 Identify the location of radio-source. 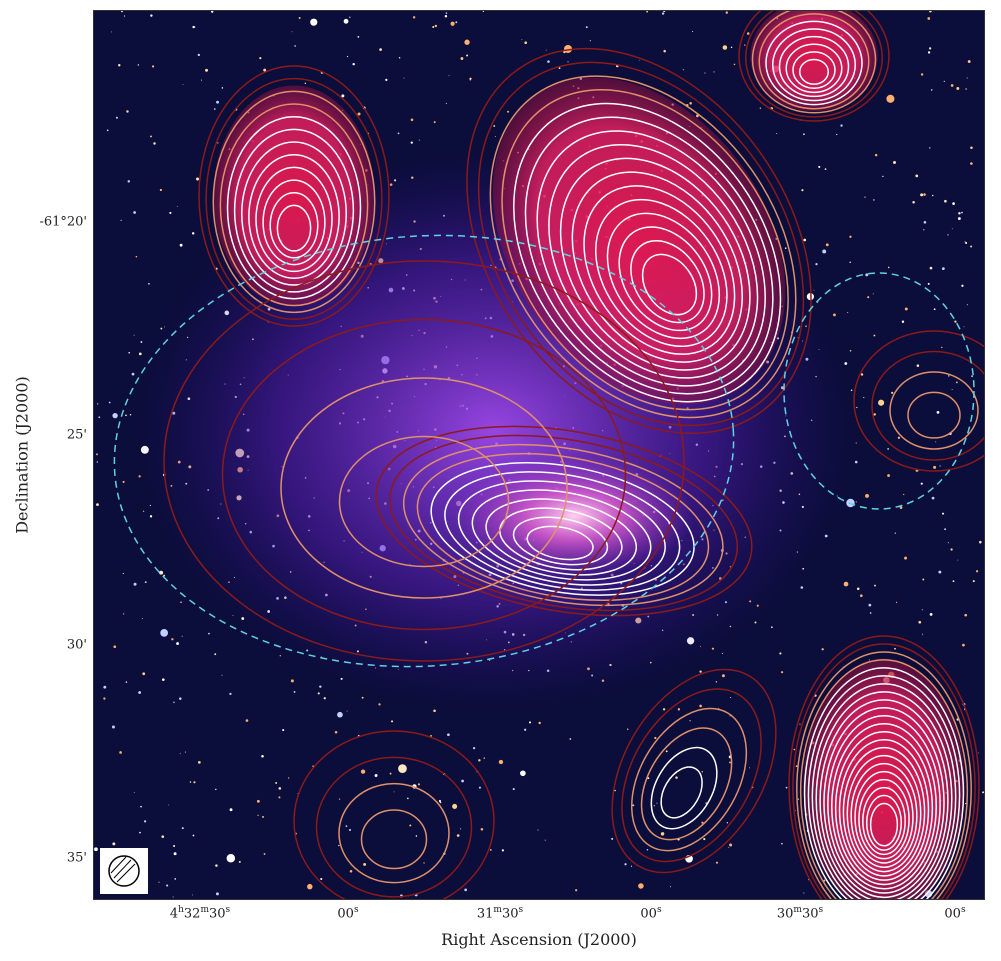
(814, 61).